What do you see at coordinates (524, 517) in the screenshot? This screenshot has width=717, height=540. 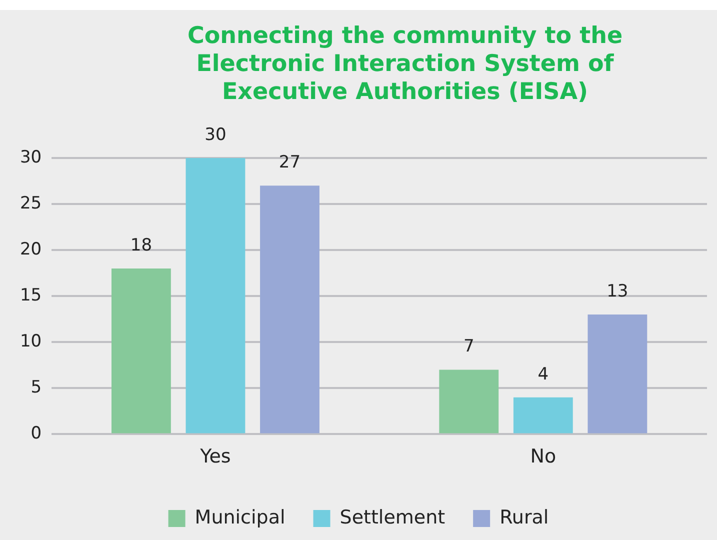 I see `legend-label: Rural` at bounding box center [524, 517].